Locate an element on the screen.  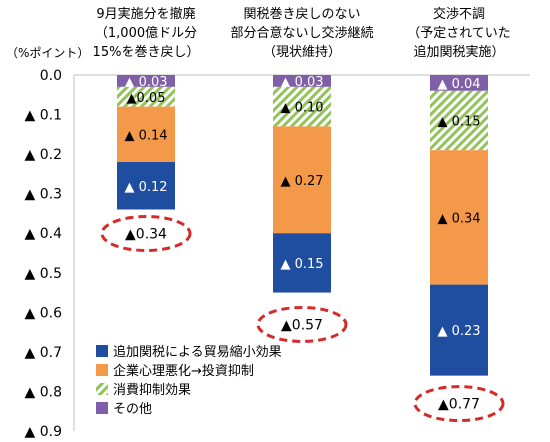
bar-value-label: ▲ 0.12 is located at coordinates (145, 187).